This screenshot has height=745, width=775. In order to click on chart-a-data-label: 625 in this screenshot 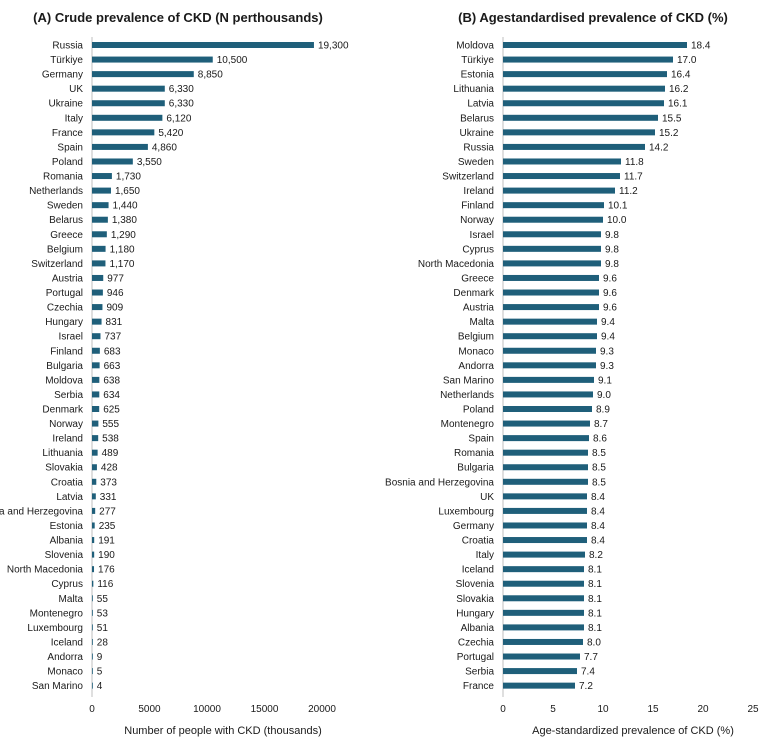, I will do `click(111, 410)`.